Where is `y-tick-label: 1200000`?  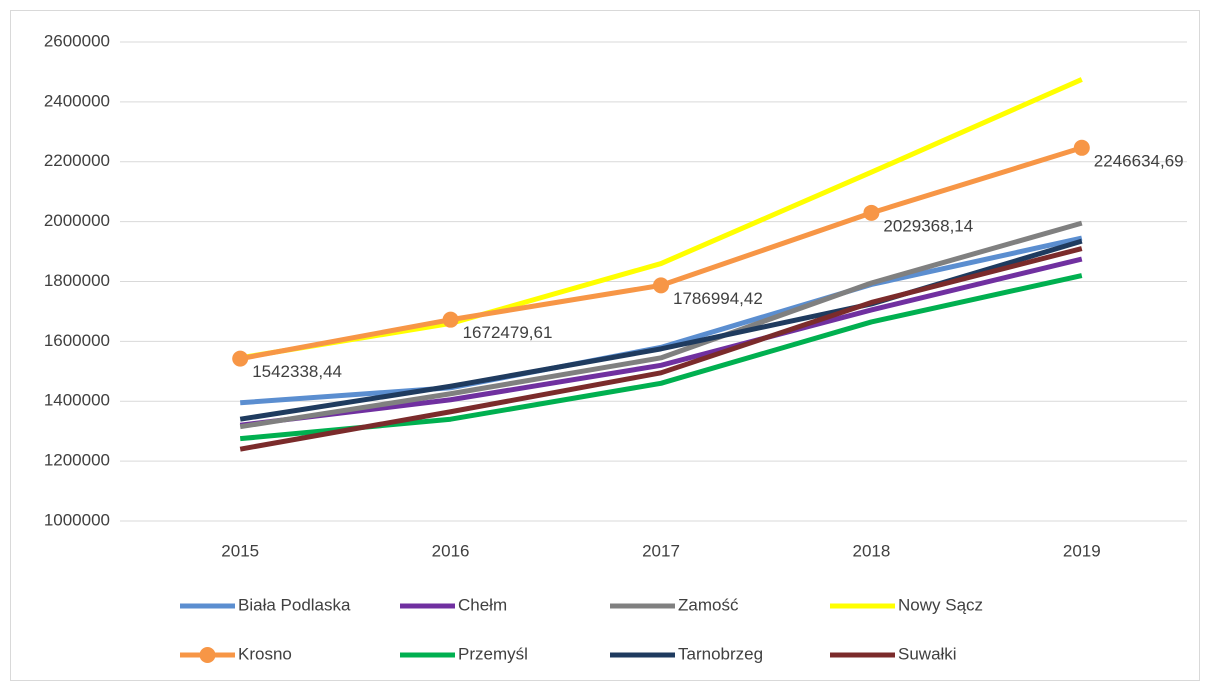
y-tick-label: 1200000 is located at coordinates (77, 460).